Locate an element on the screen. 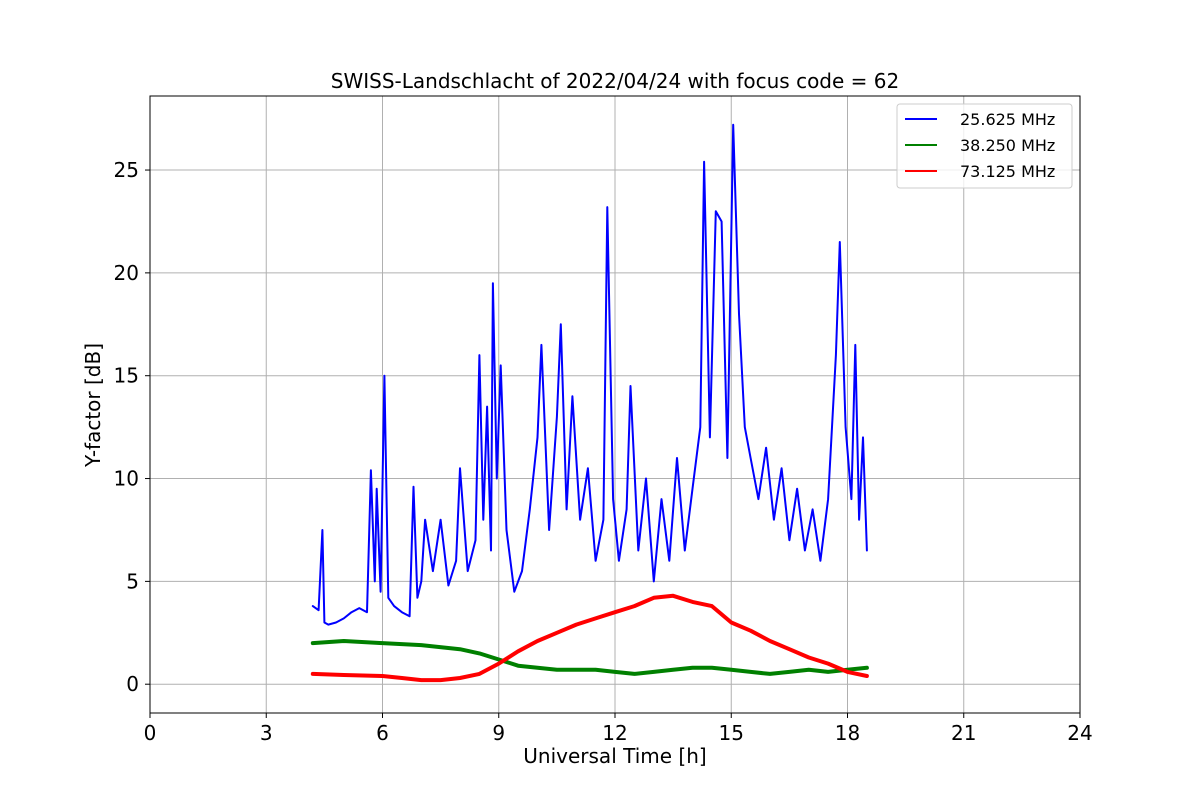 The height and width of the screenshot is (800, 1200). legend: 25.625 MHz 38.250 MHz 73.125 MHz is located at coordinates (984, 146).